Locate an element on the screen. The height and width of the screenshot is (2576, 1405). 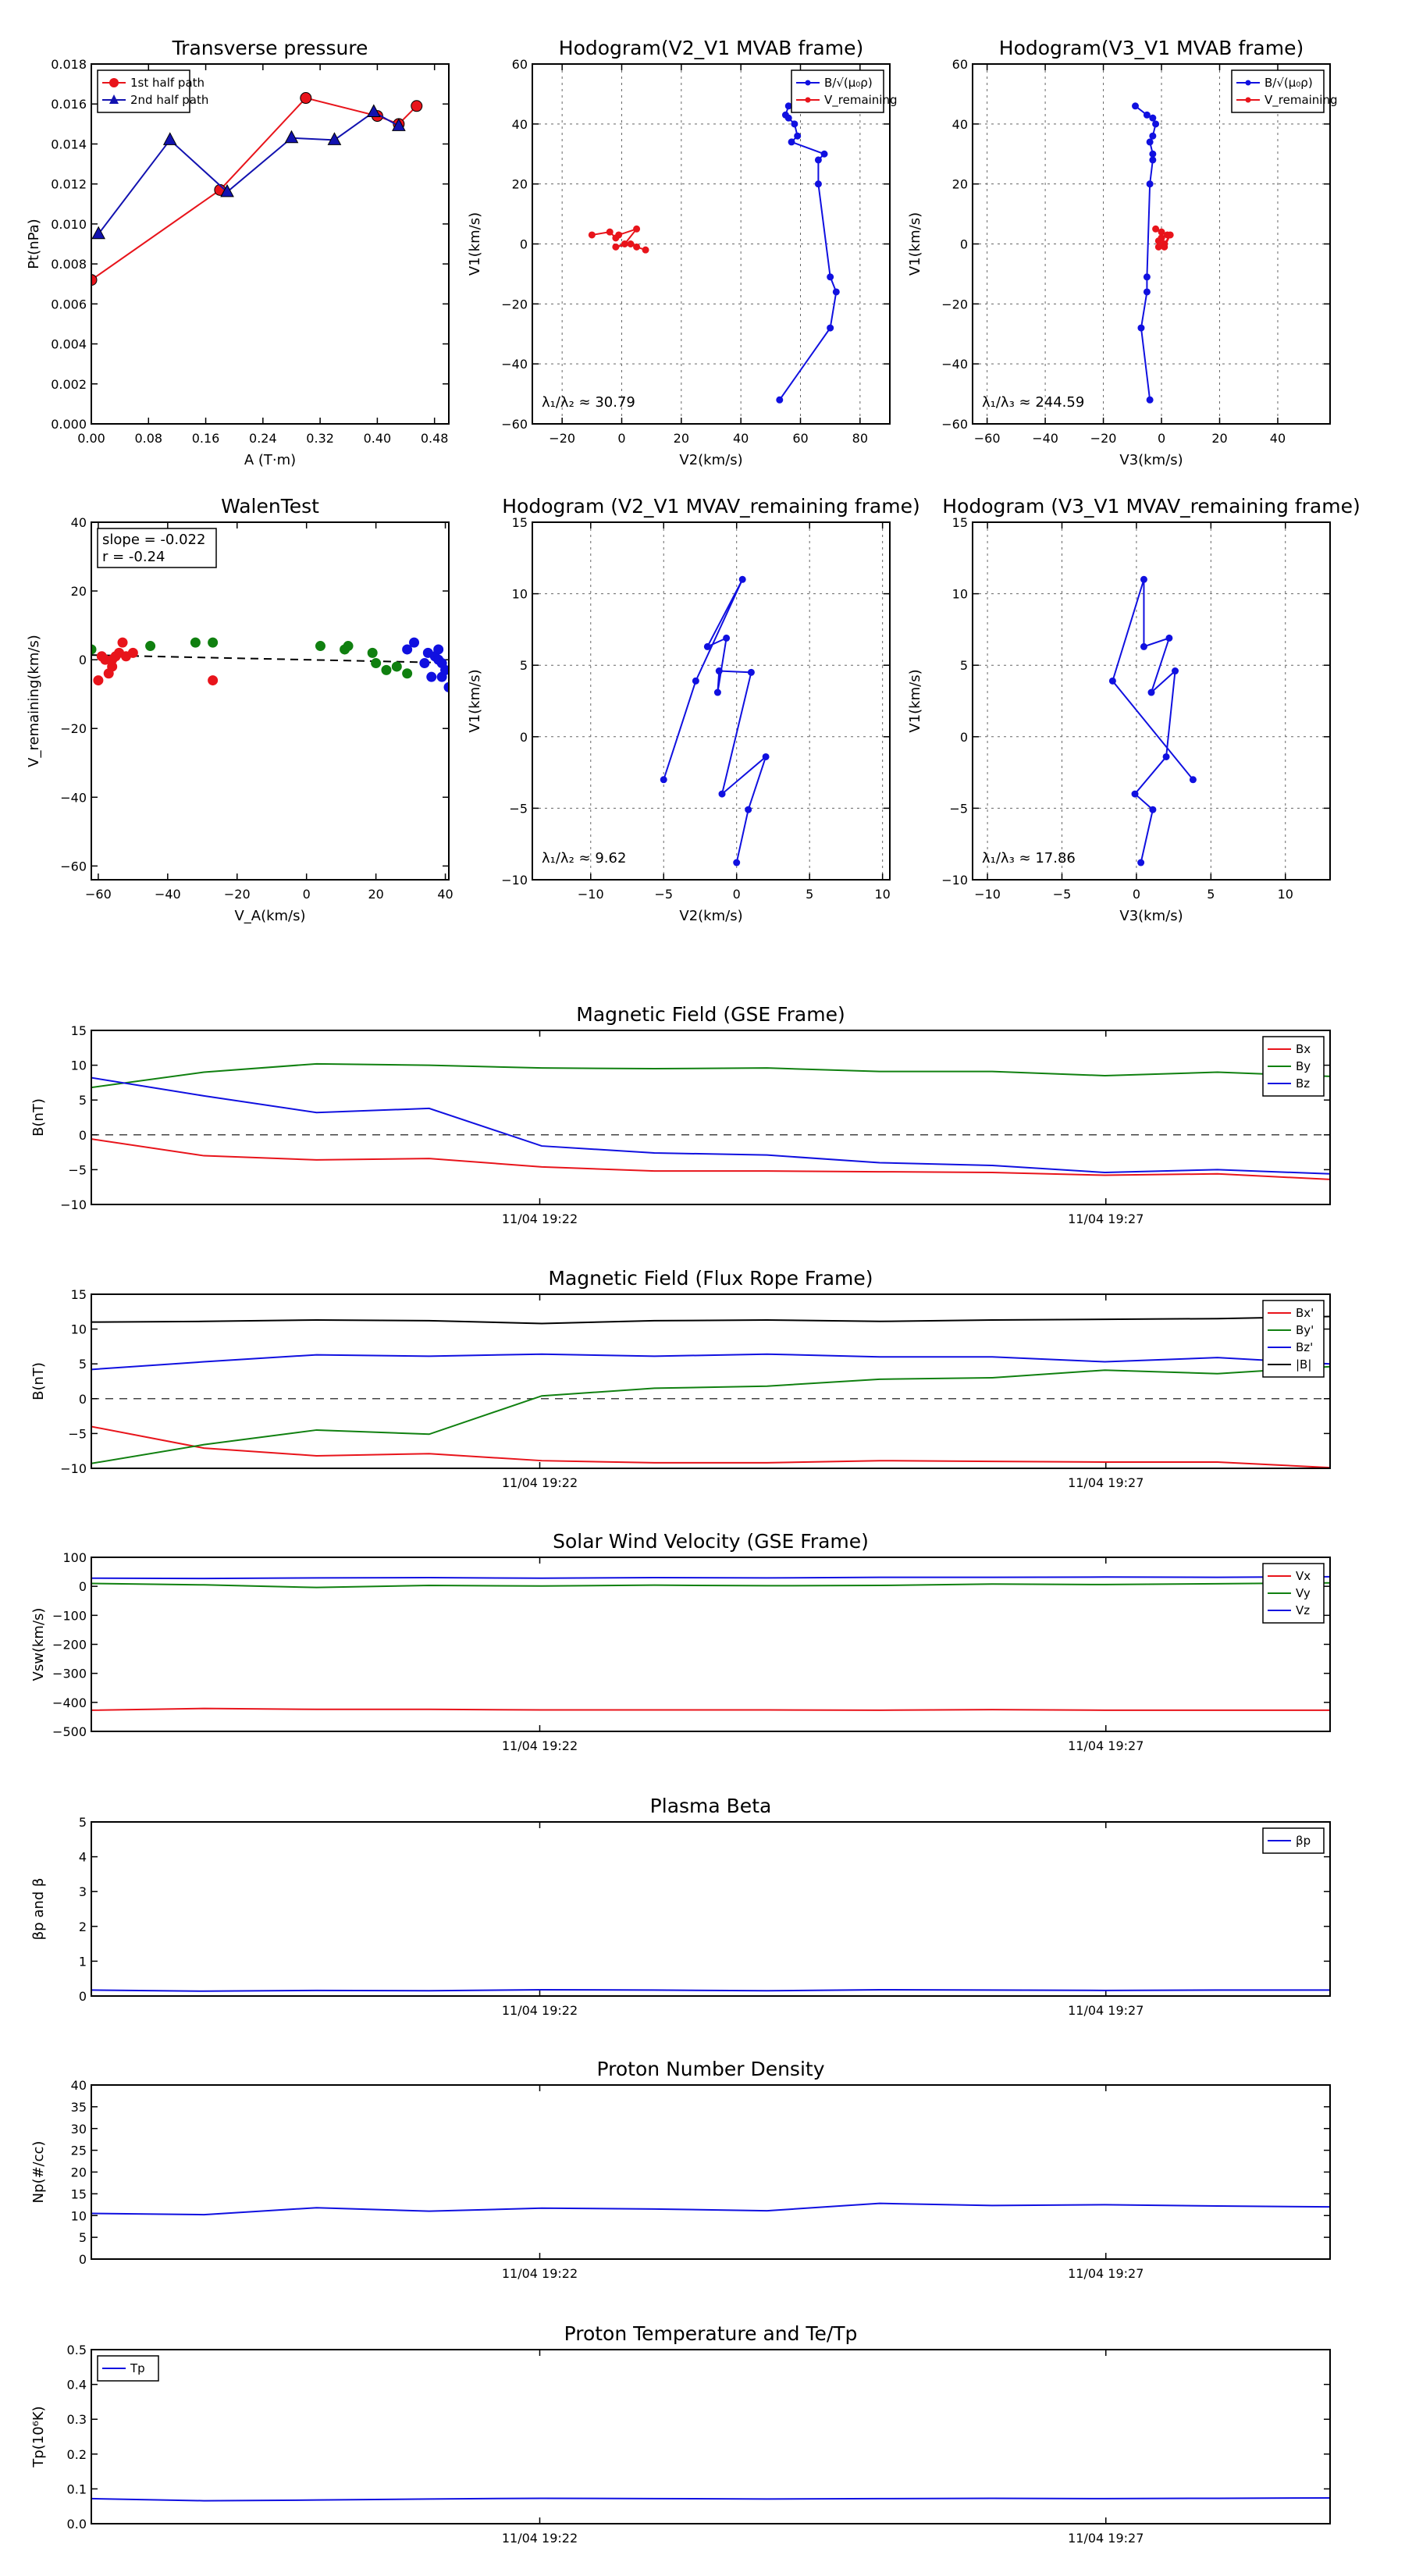
legend-label: Bz is located at coordinates (1303, 1083).